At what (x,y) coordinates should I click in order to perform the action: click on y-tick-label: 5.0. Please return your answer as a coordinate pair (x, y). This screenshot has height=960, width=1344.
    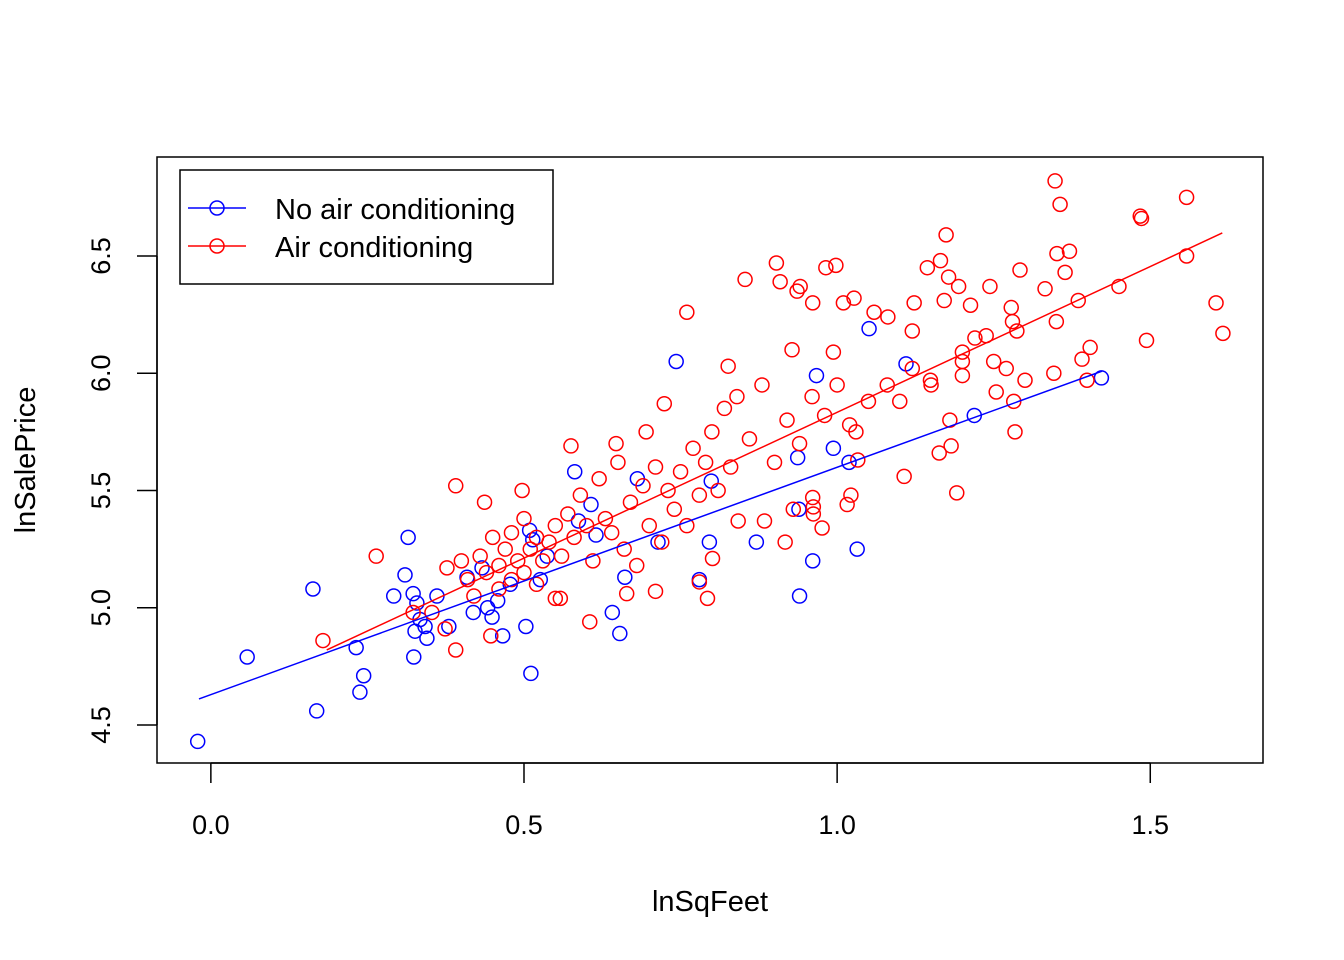
    Looking at the image, I should click on (101, 608).